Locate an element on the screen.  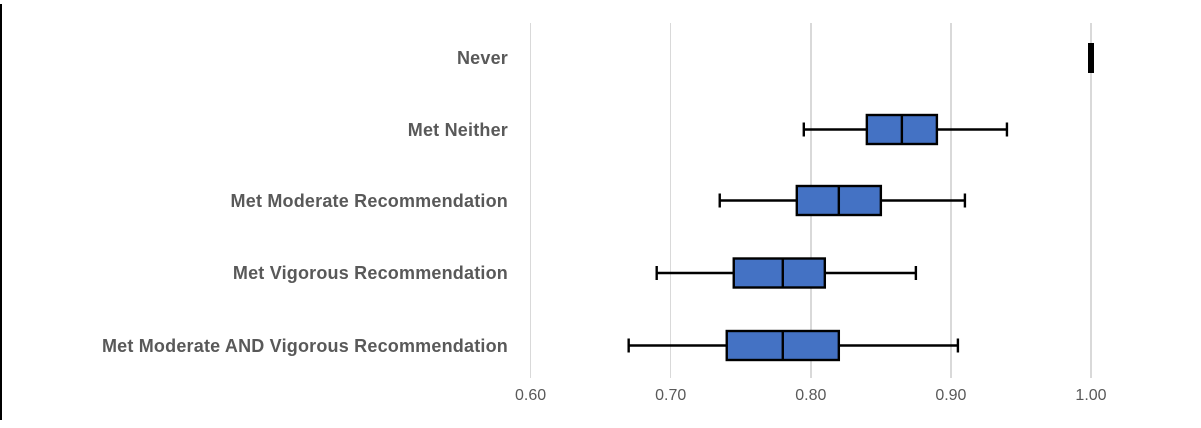
category-label-never: Never is located at coordinates (482, 58).